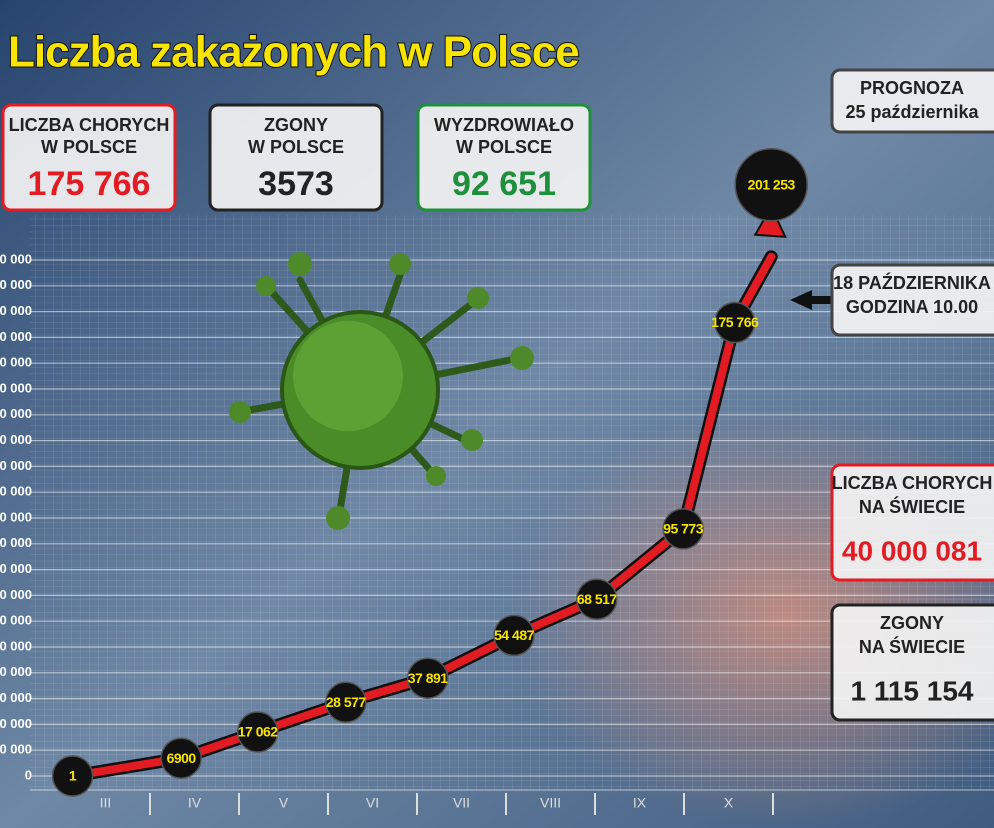  I want to click on y-tick-label: 50 000, so click(16, 645).